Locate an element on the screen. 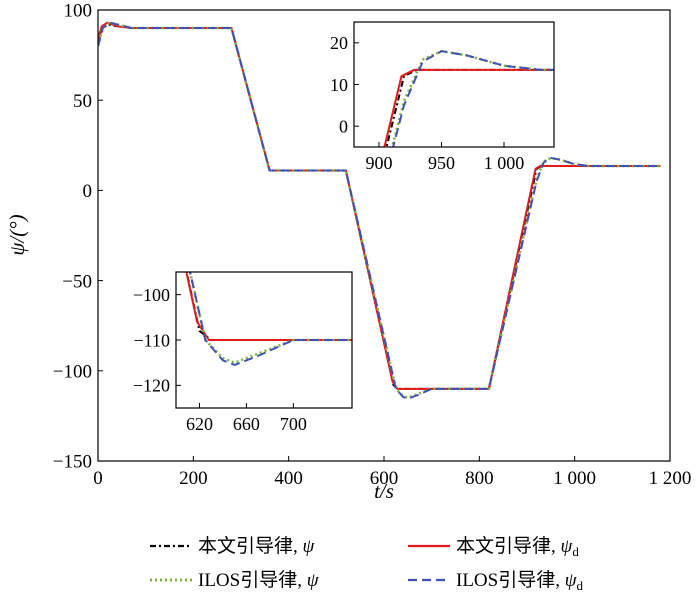 Image resolution: width=700 pixels, height=605 pixels. main-x-tick-label: 1 000 is located at coordinates (574, 478).